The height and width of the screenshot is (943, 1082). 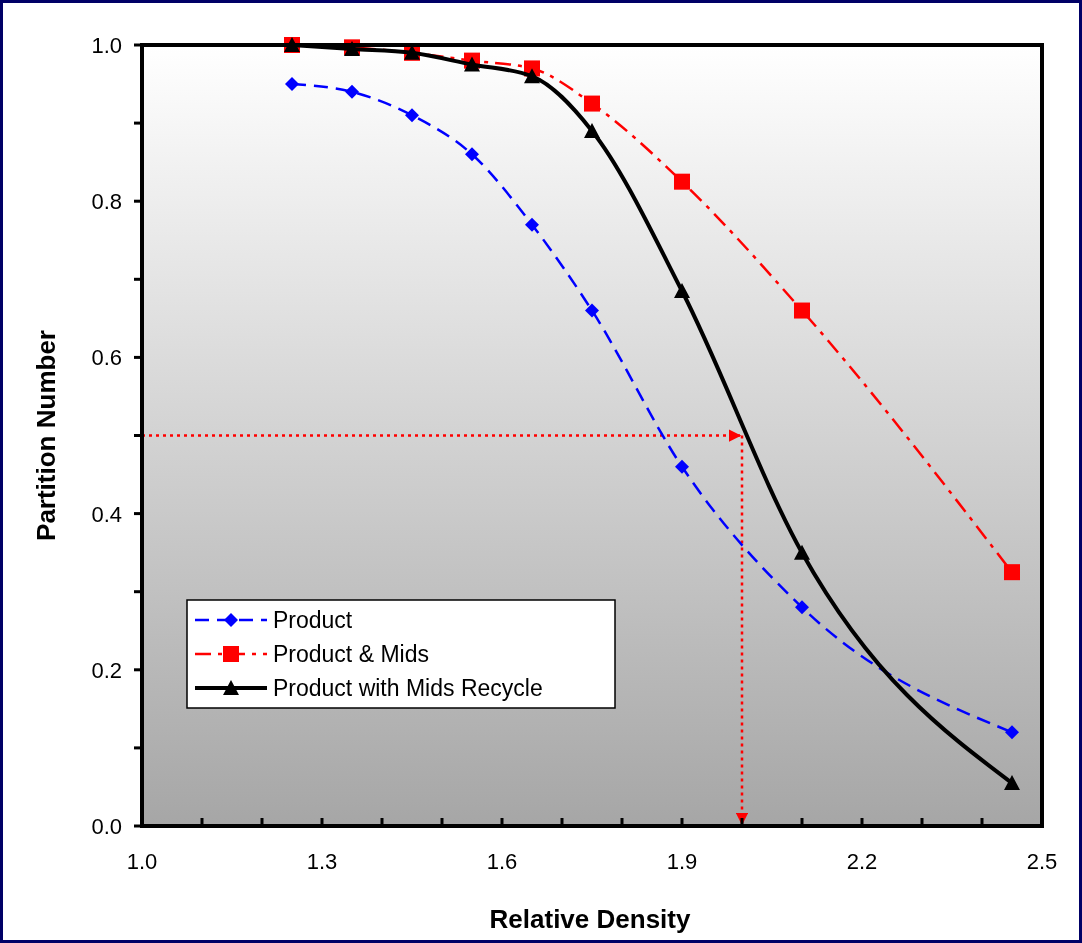 What do you see at coordinates (682, 861) in the screenshot?
I see `x-tick-label: 1.9` at bounding box center [682, 861].